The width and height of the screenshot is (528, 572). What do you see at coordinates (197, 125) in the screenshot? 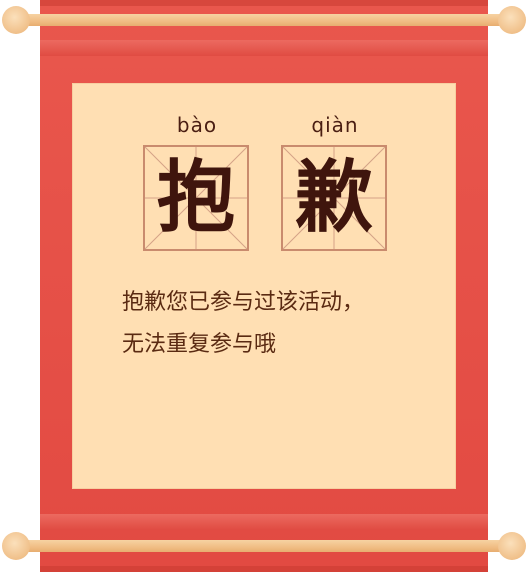
I see `pinyin-label: bào` at bounding box center [197, 125].